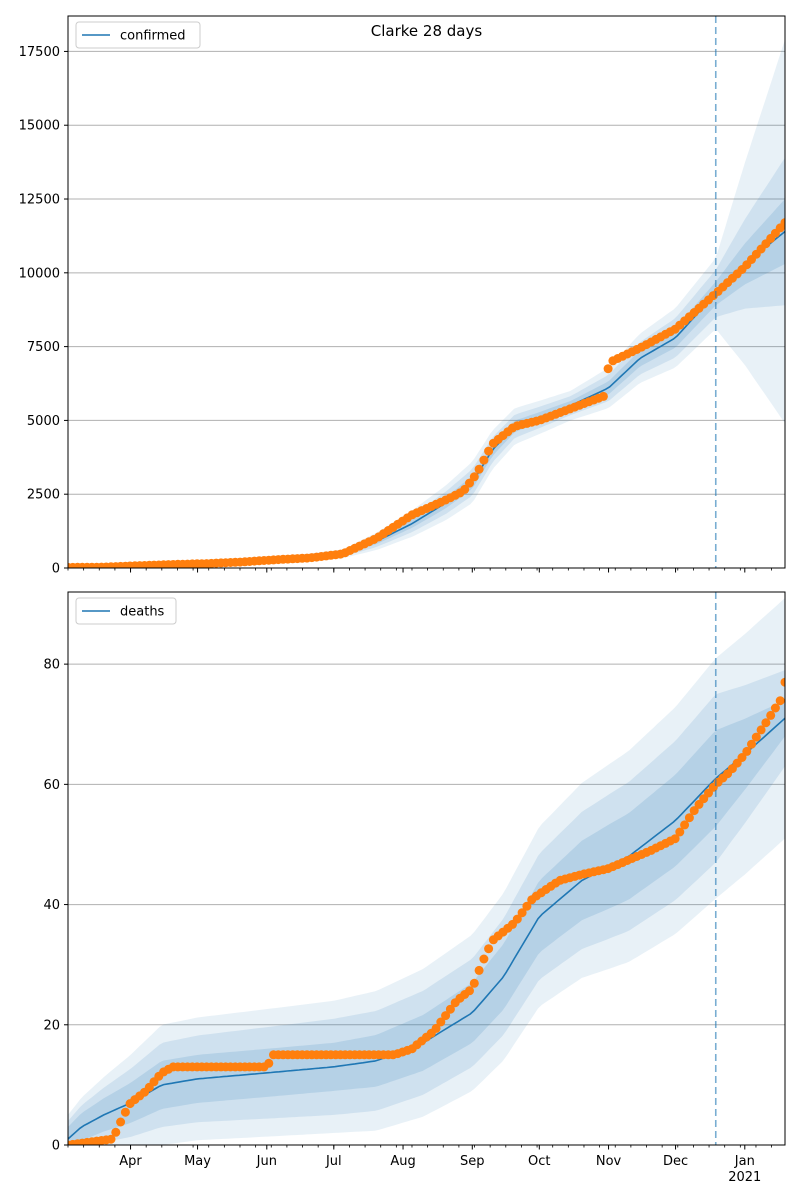 The width and height of the screenshot is (800, 1200). I want to click on y-tick-label: 17500, so click(39, 52).